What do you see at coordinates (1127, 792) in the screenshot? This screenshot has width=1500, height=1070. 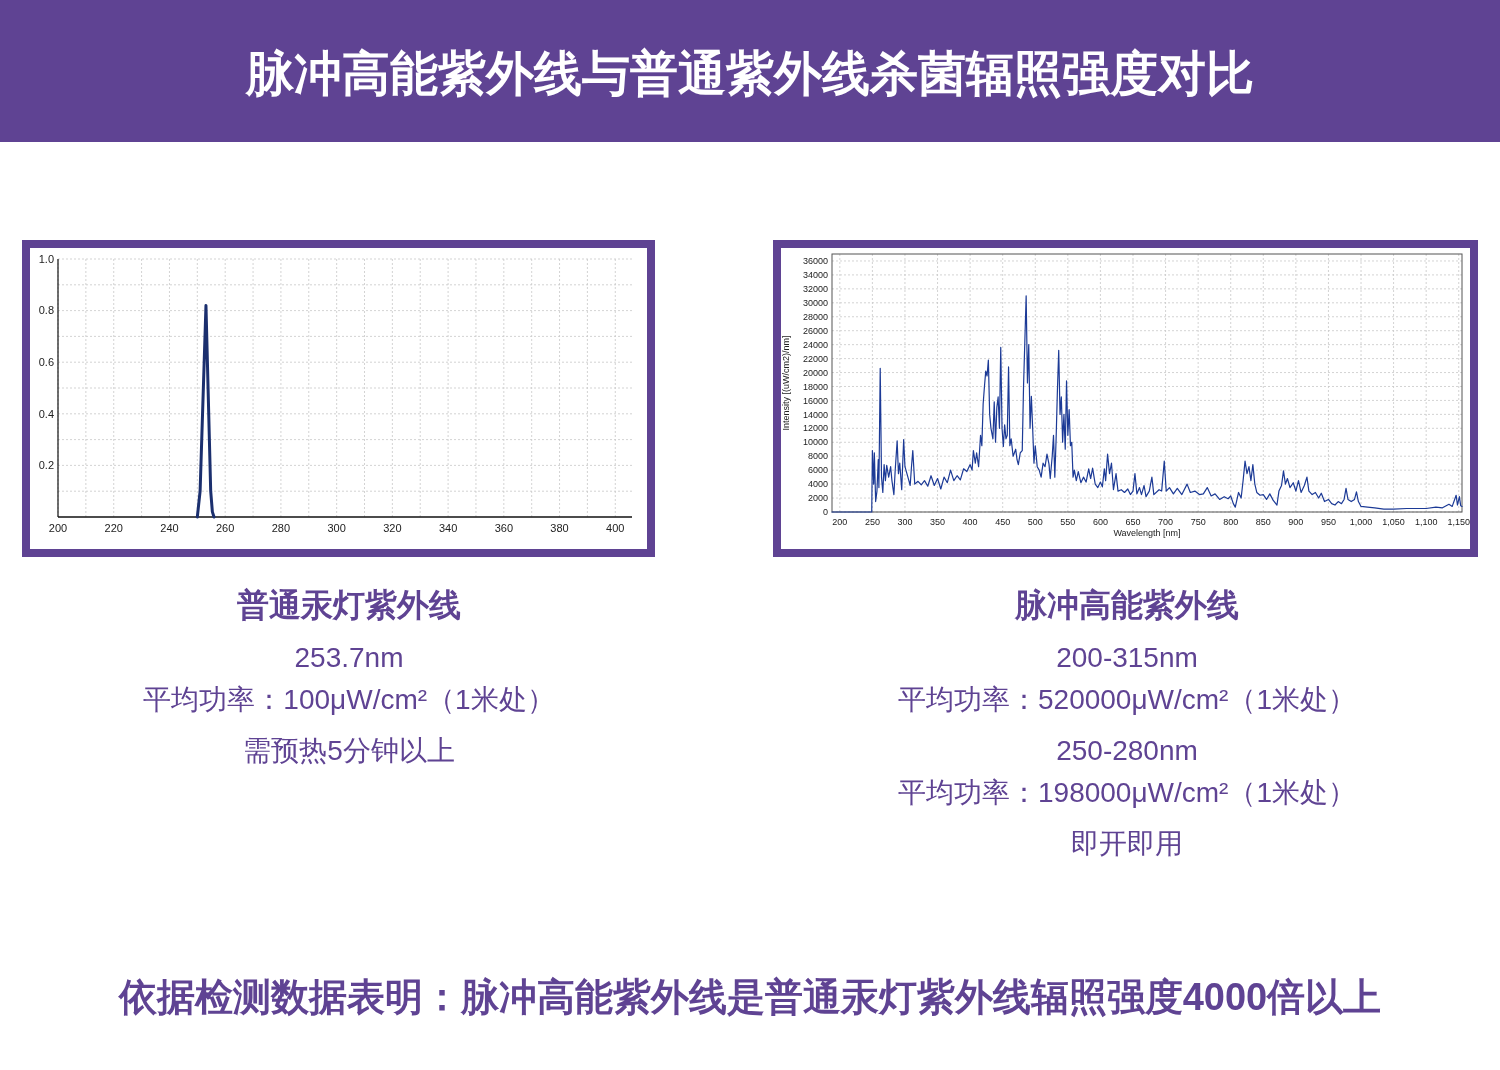 I see `text: 平均功率：198000μW/cm²（1米处）` at bounding box center [1127, 792].